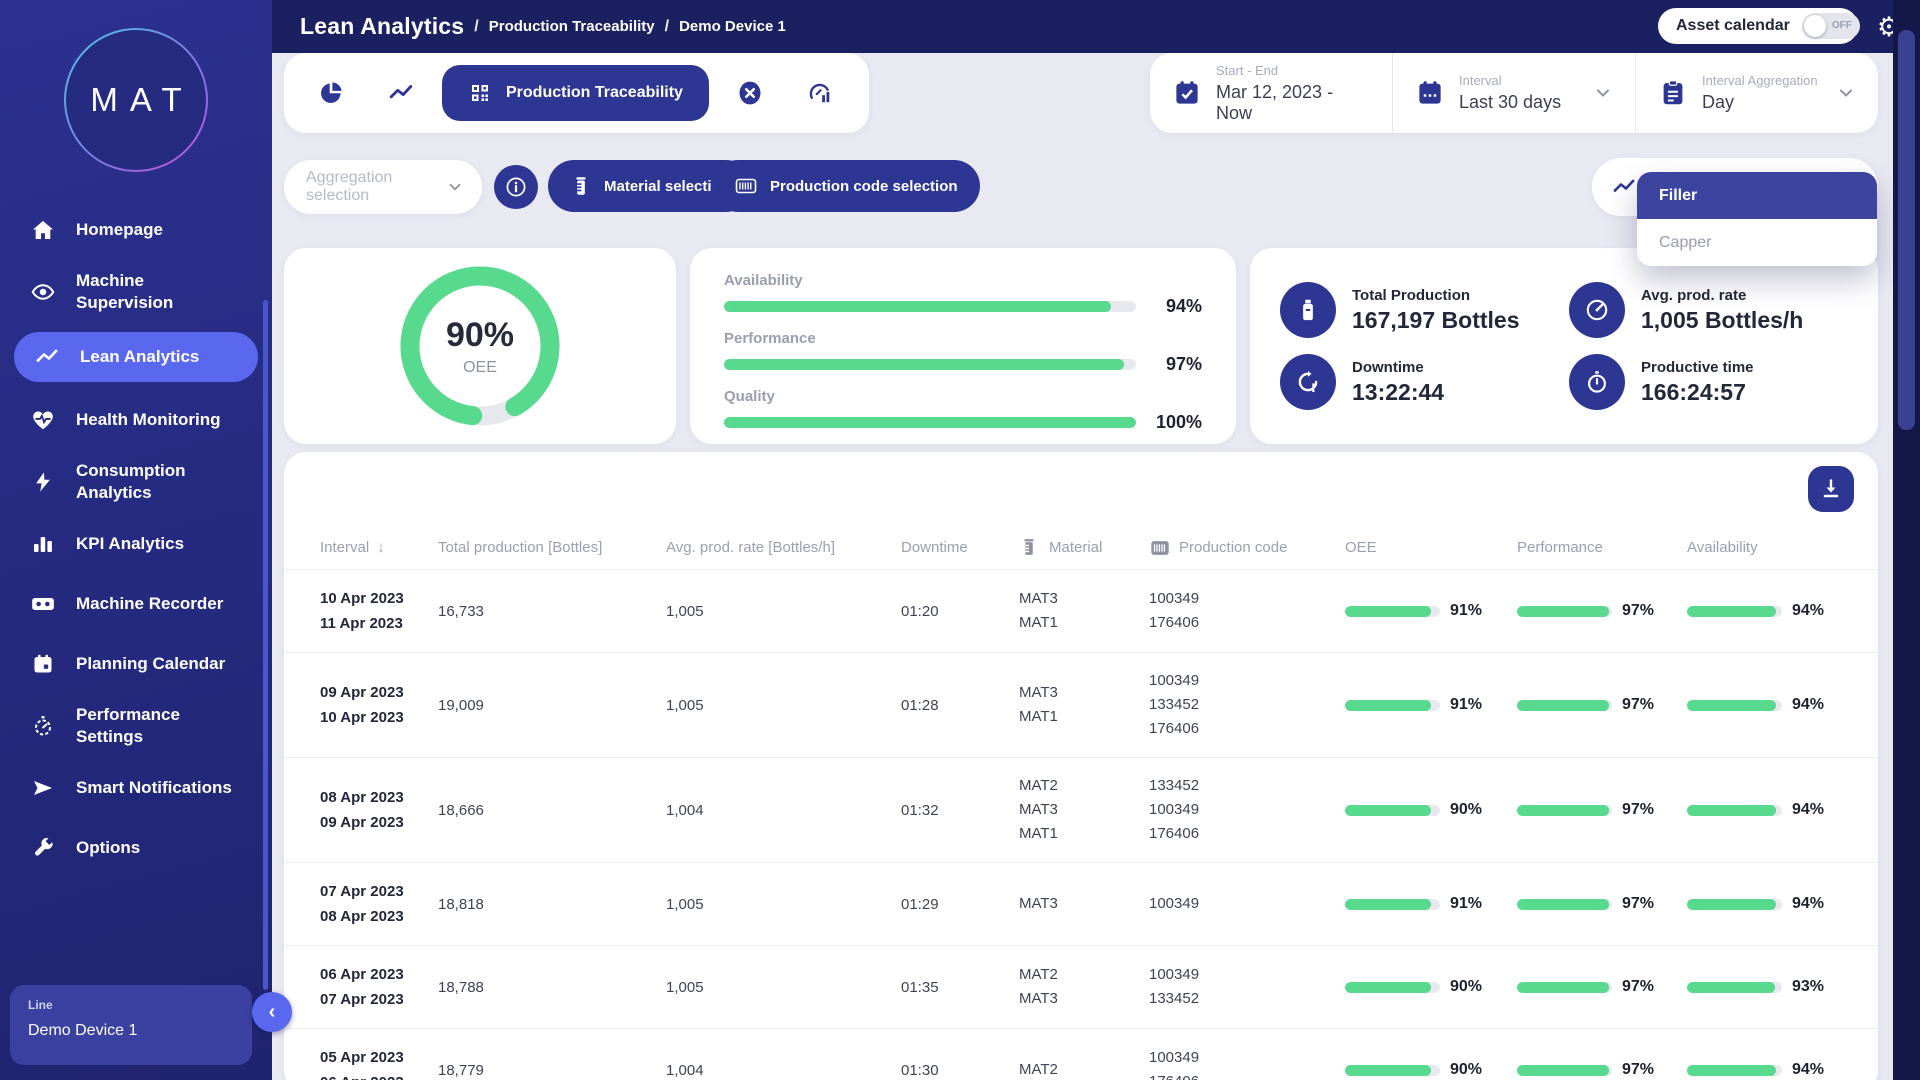 The image size is (1920, 1080). What do you see at coordinates (1906, 540) in the screenshot?
I see `page-scrollbar` at bounding box center [1906, 540].